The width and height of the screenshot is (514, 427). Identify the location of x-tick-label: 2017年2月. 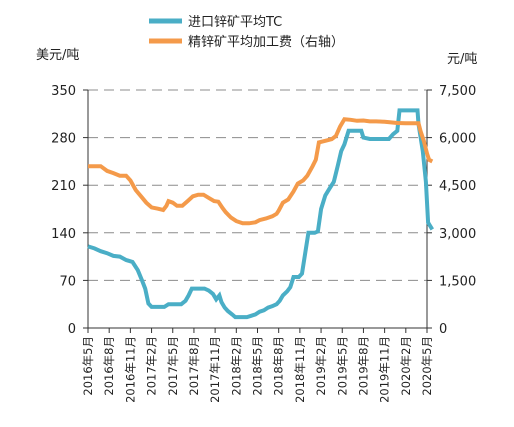
(152, 366).